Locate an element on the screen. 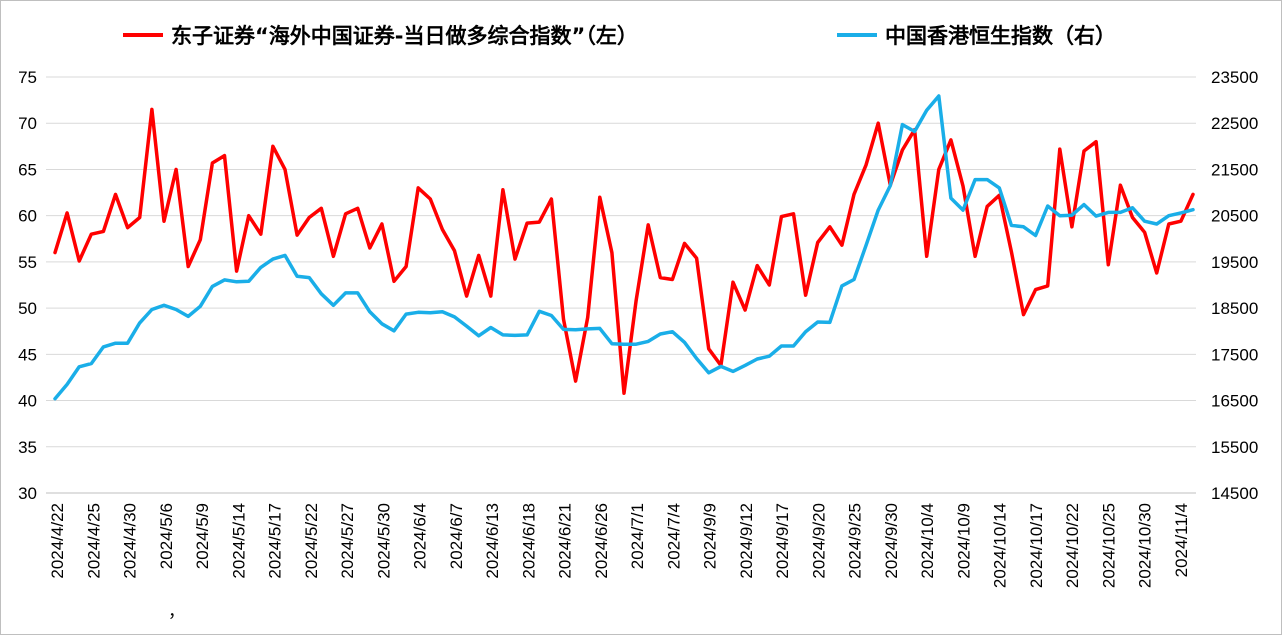 The width and height of the screenshot is (1282, 636). x-tick-label: 2024/7/1 is located at coordinates (637, 536).